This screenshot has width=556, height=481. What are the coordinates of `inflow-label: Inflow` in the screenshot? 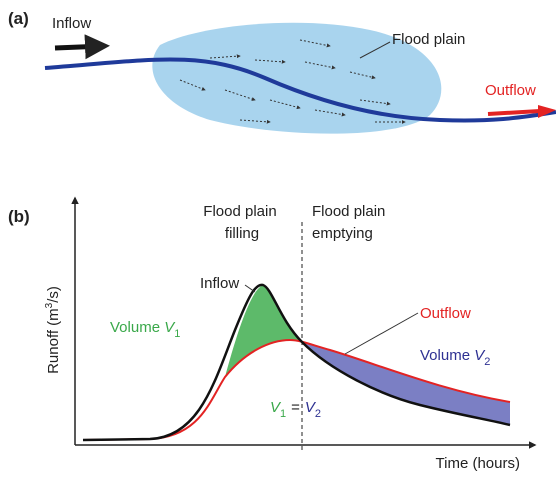 It's located at (71, 23).